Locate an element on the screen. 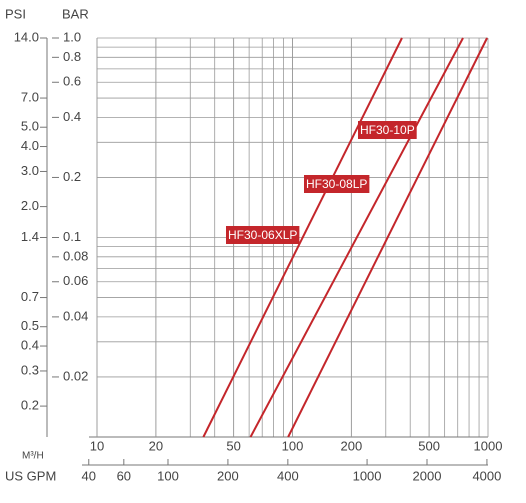 This screenshot has width=526, height=503. y-tick-label: 0.02 is located at coordinates (75, 375).